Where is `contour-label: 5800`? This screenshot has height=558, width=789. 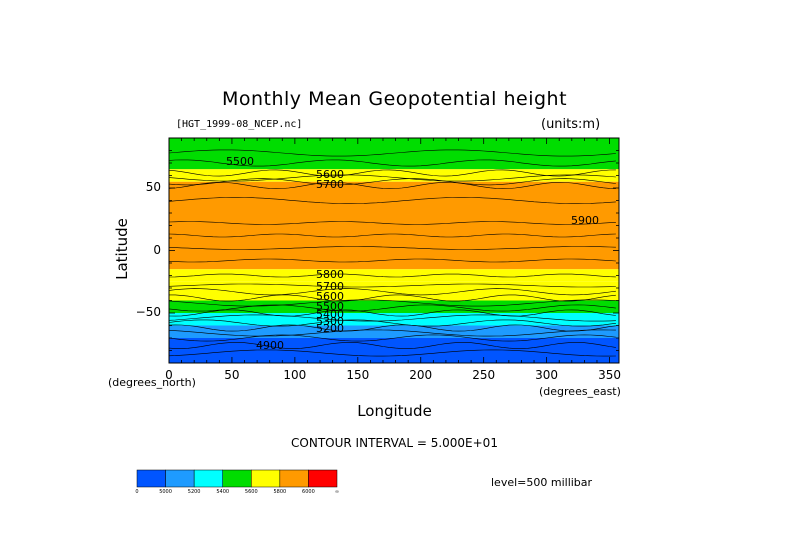 contour-label: 5800 is located at coordinates (330, 274).